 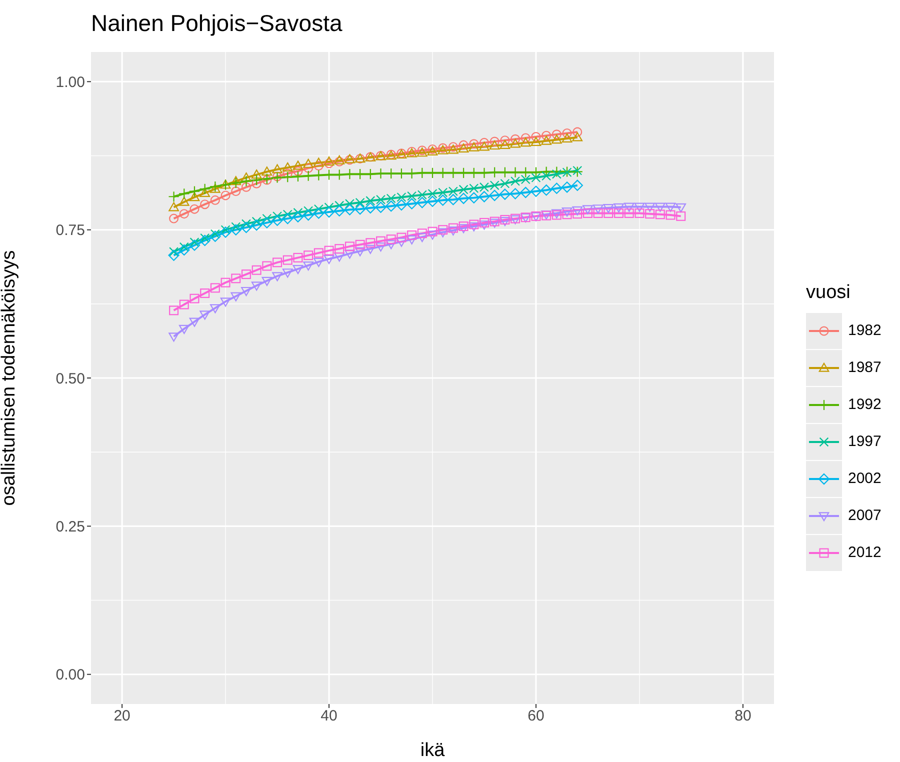 I want to click on x-tick-label: 40, so click(x=329, y=716).